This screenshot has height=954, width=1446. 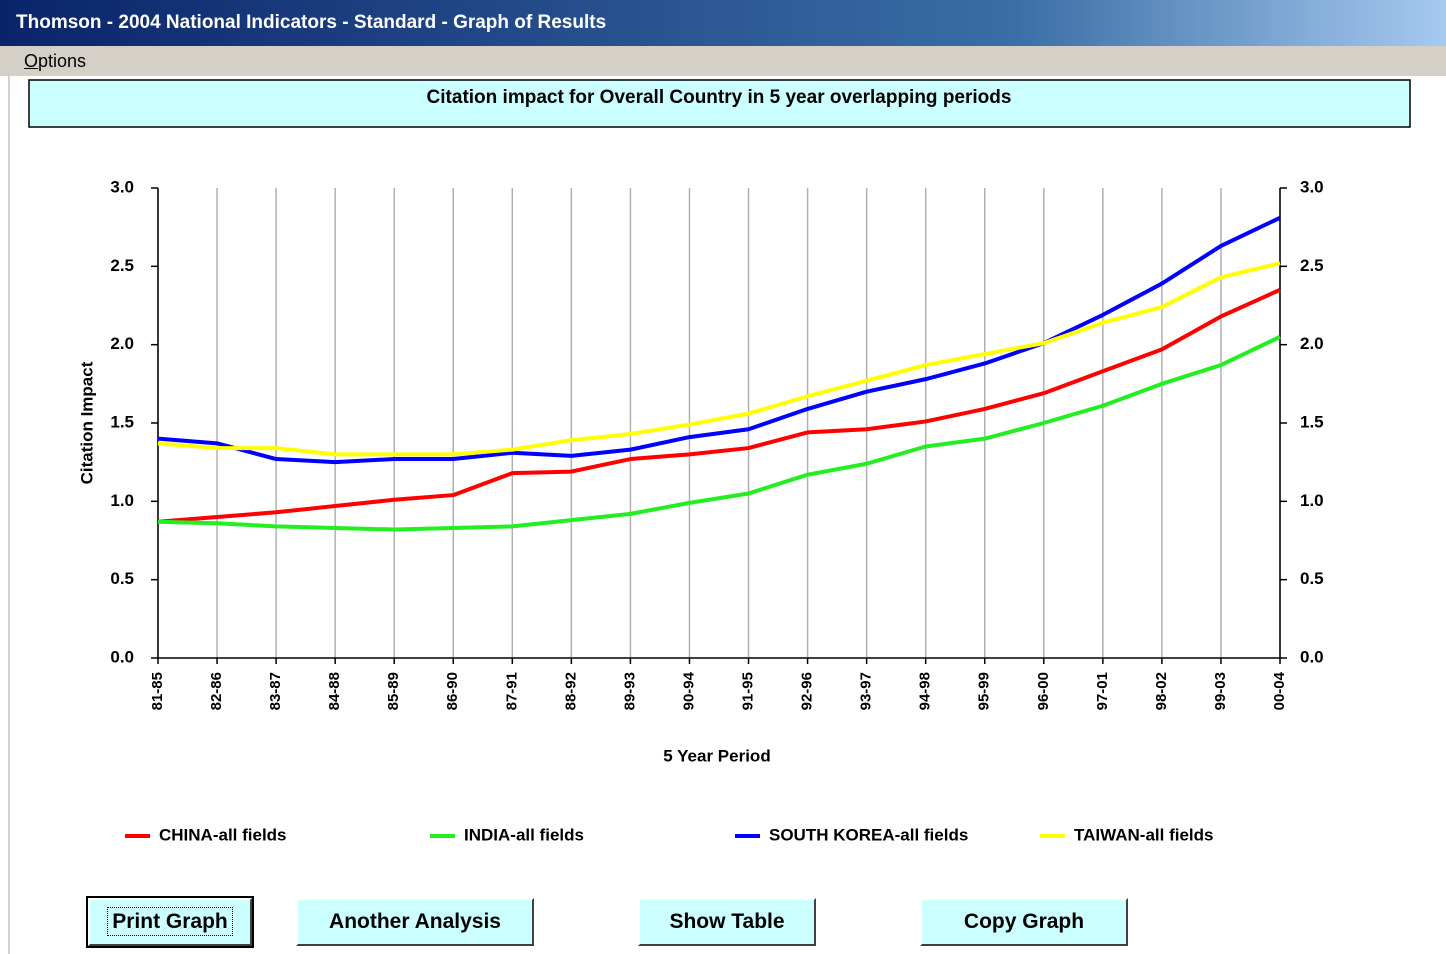 I want to click on x-tick-label: 94-98, so click(x=925, y=691).